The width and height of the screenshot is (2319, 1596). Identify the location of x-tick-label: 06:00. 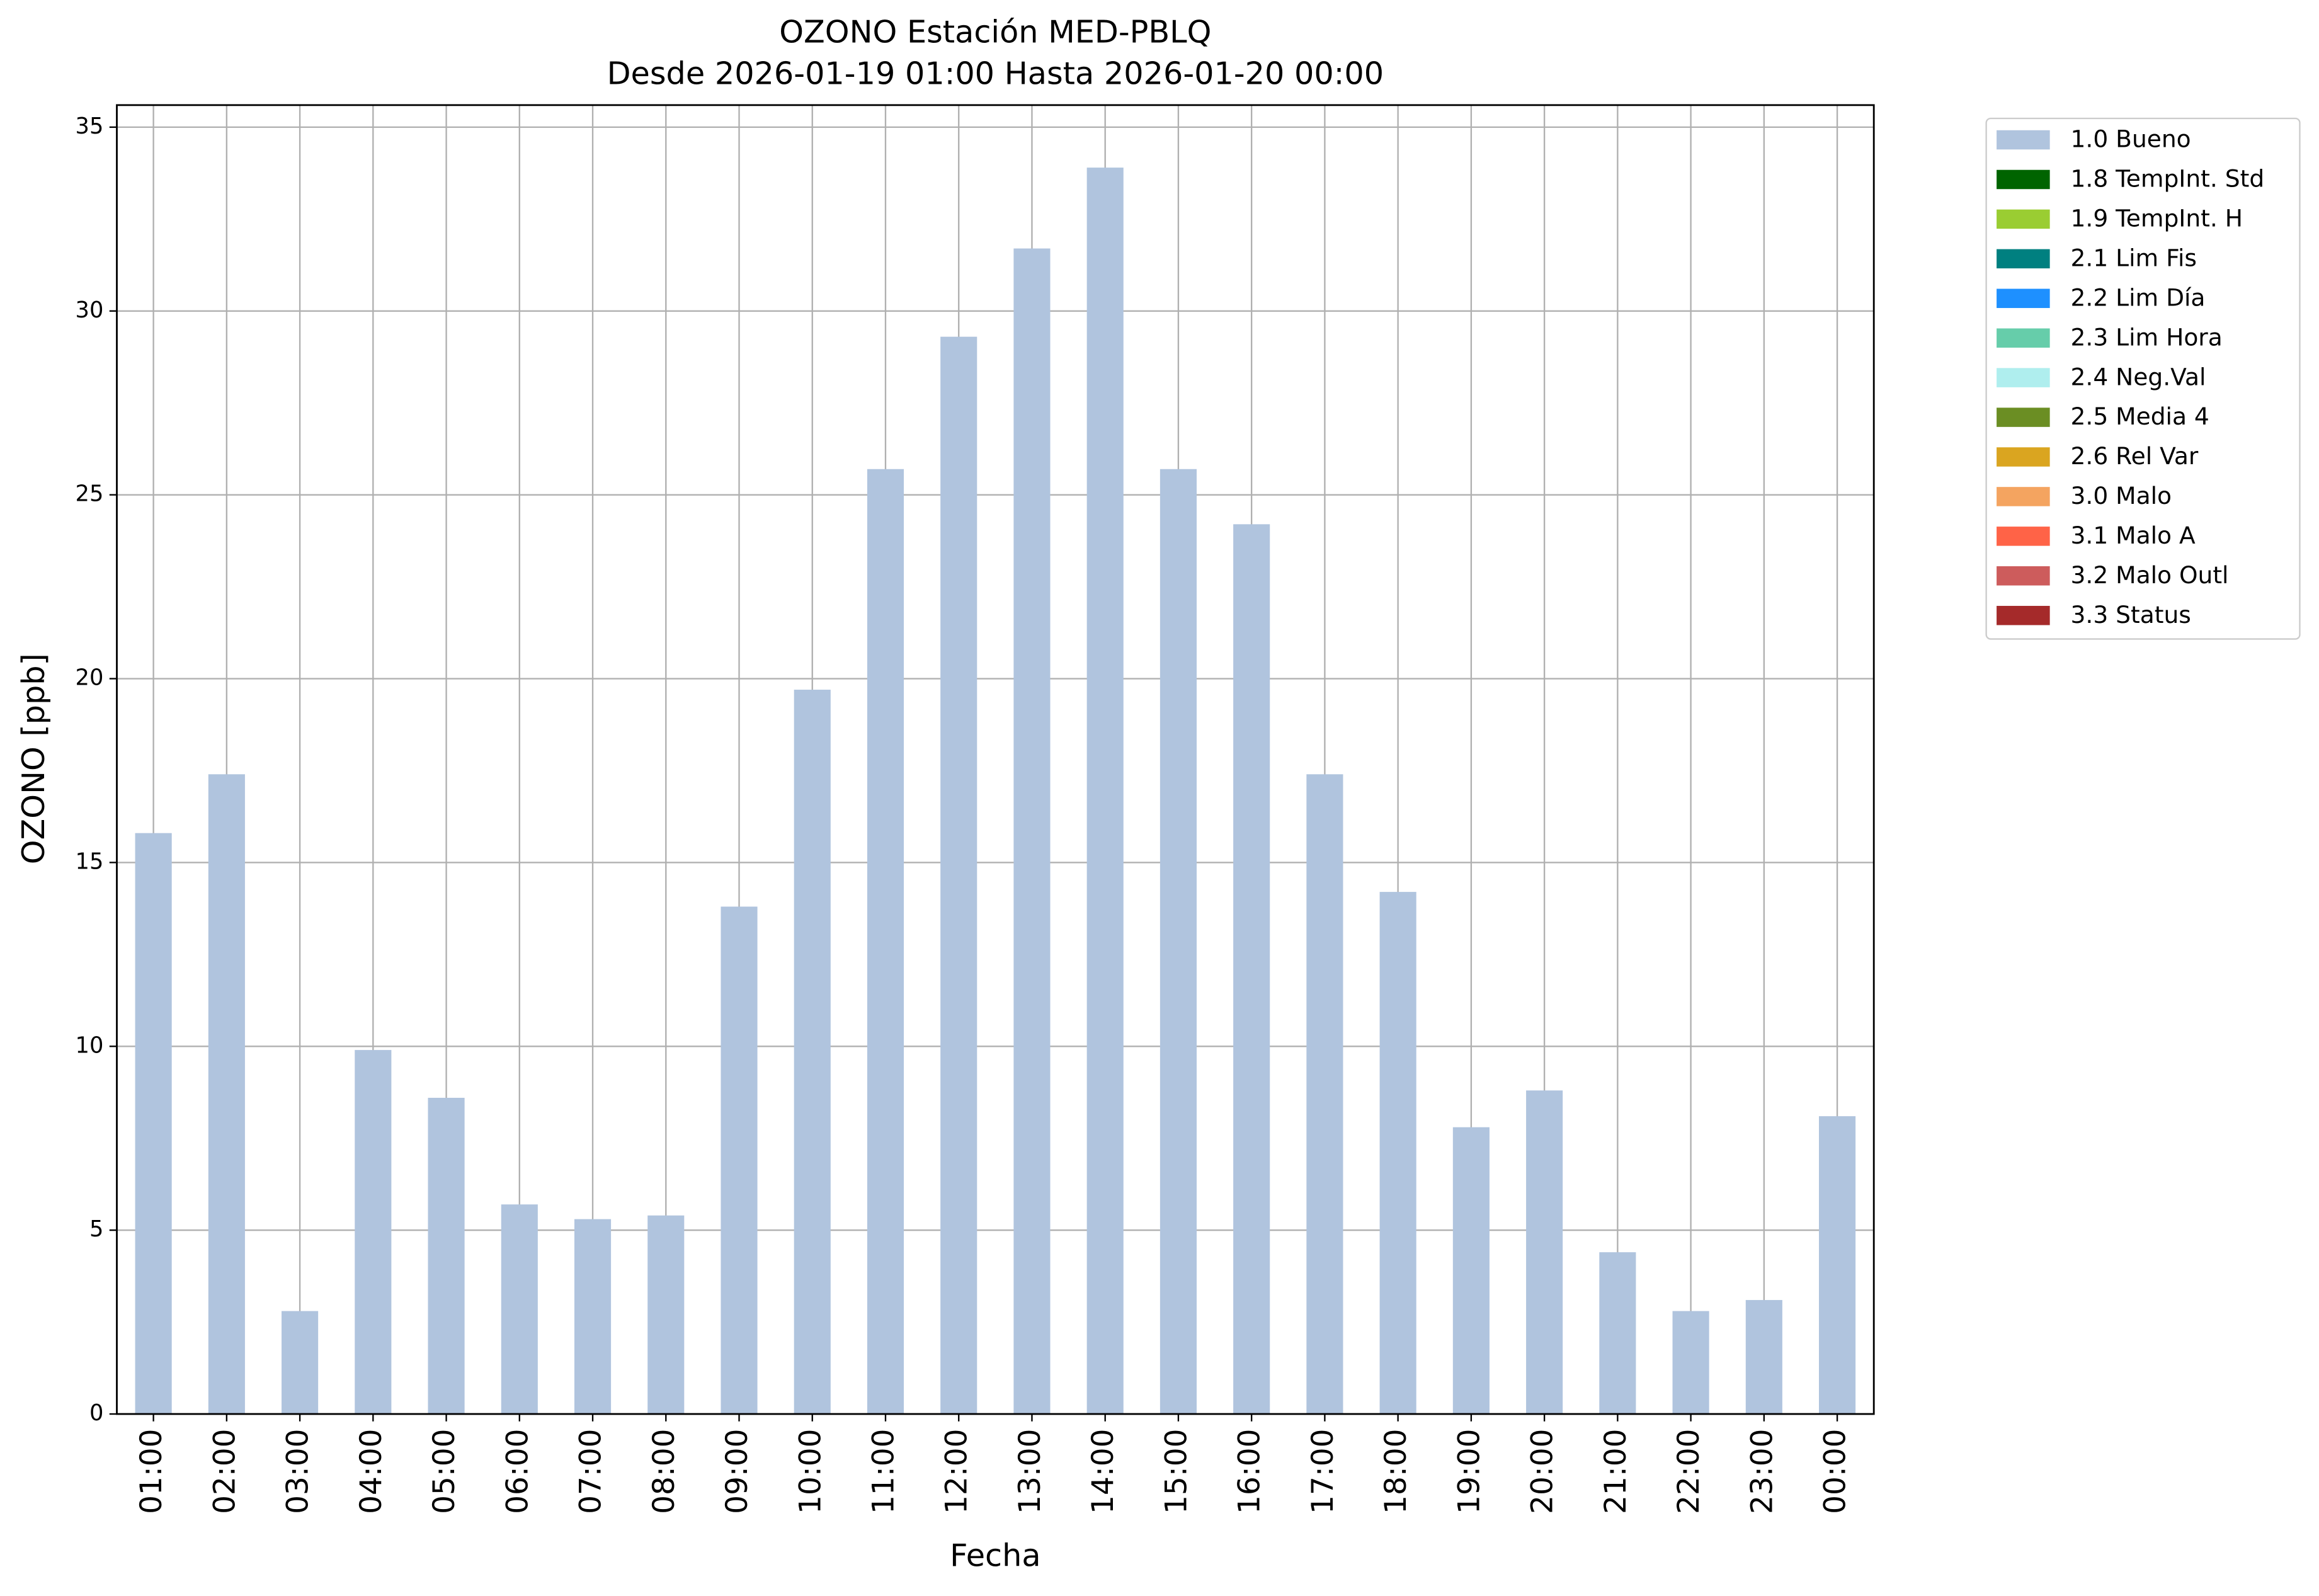
(517, 1471).